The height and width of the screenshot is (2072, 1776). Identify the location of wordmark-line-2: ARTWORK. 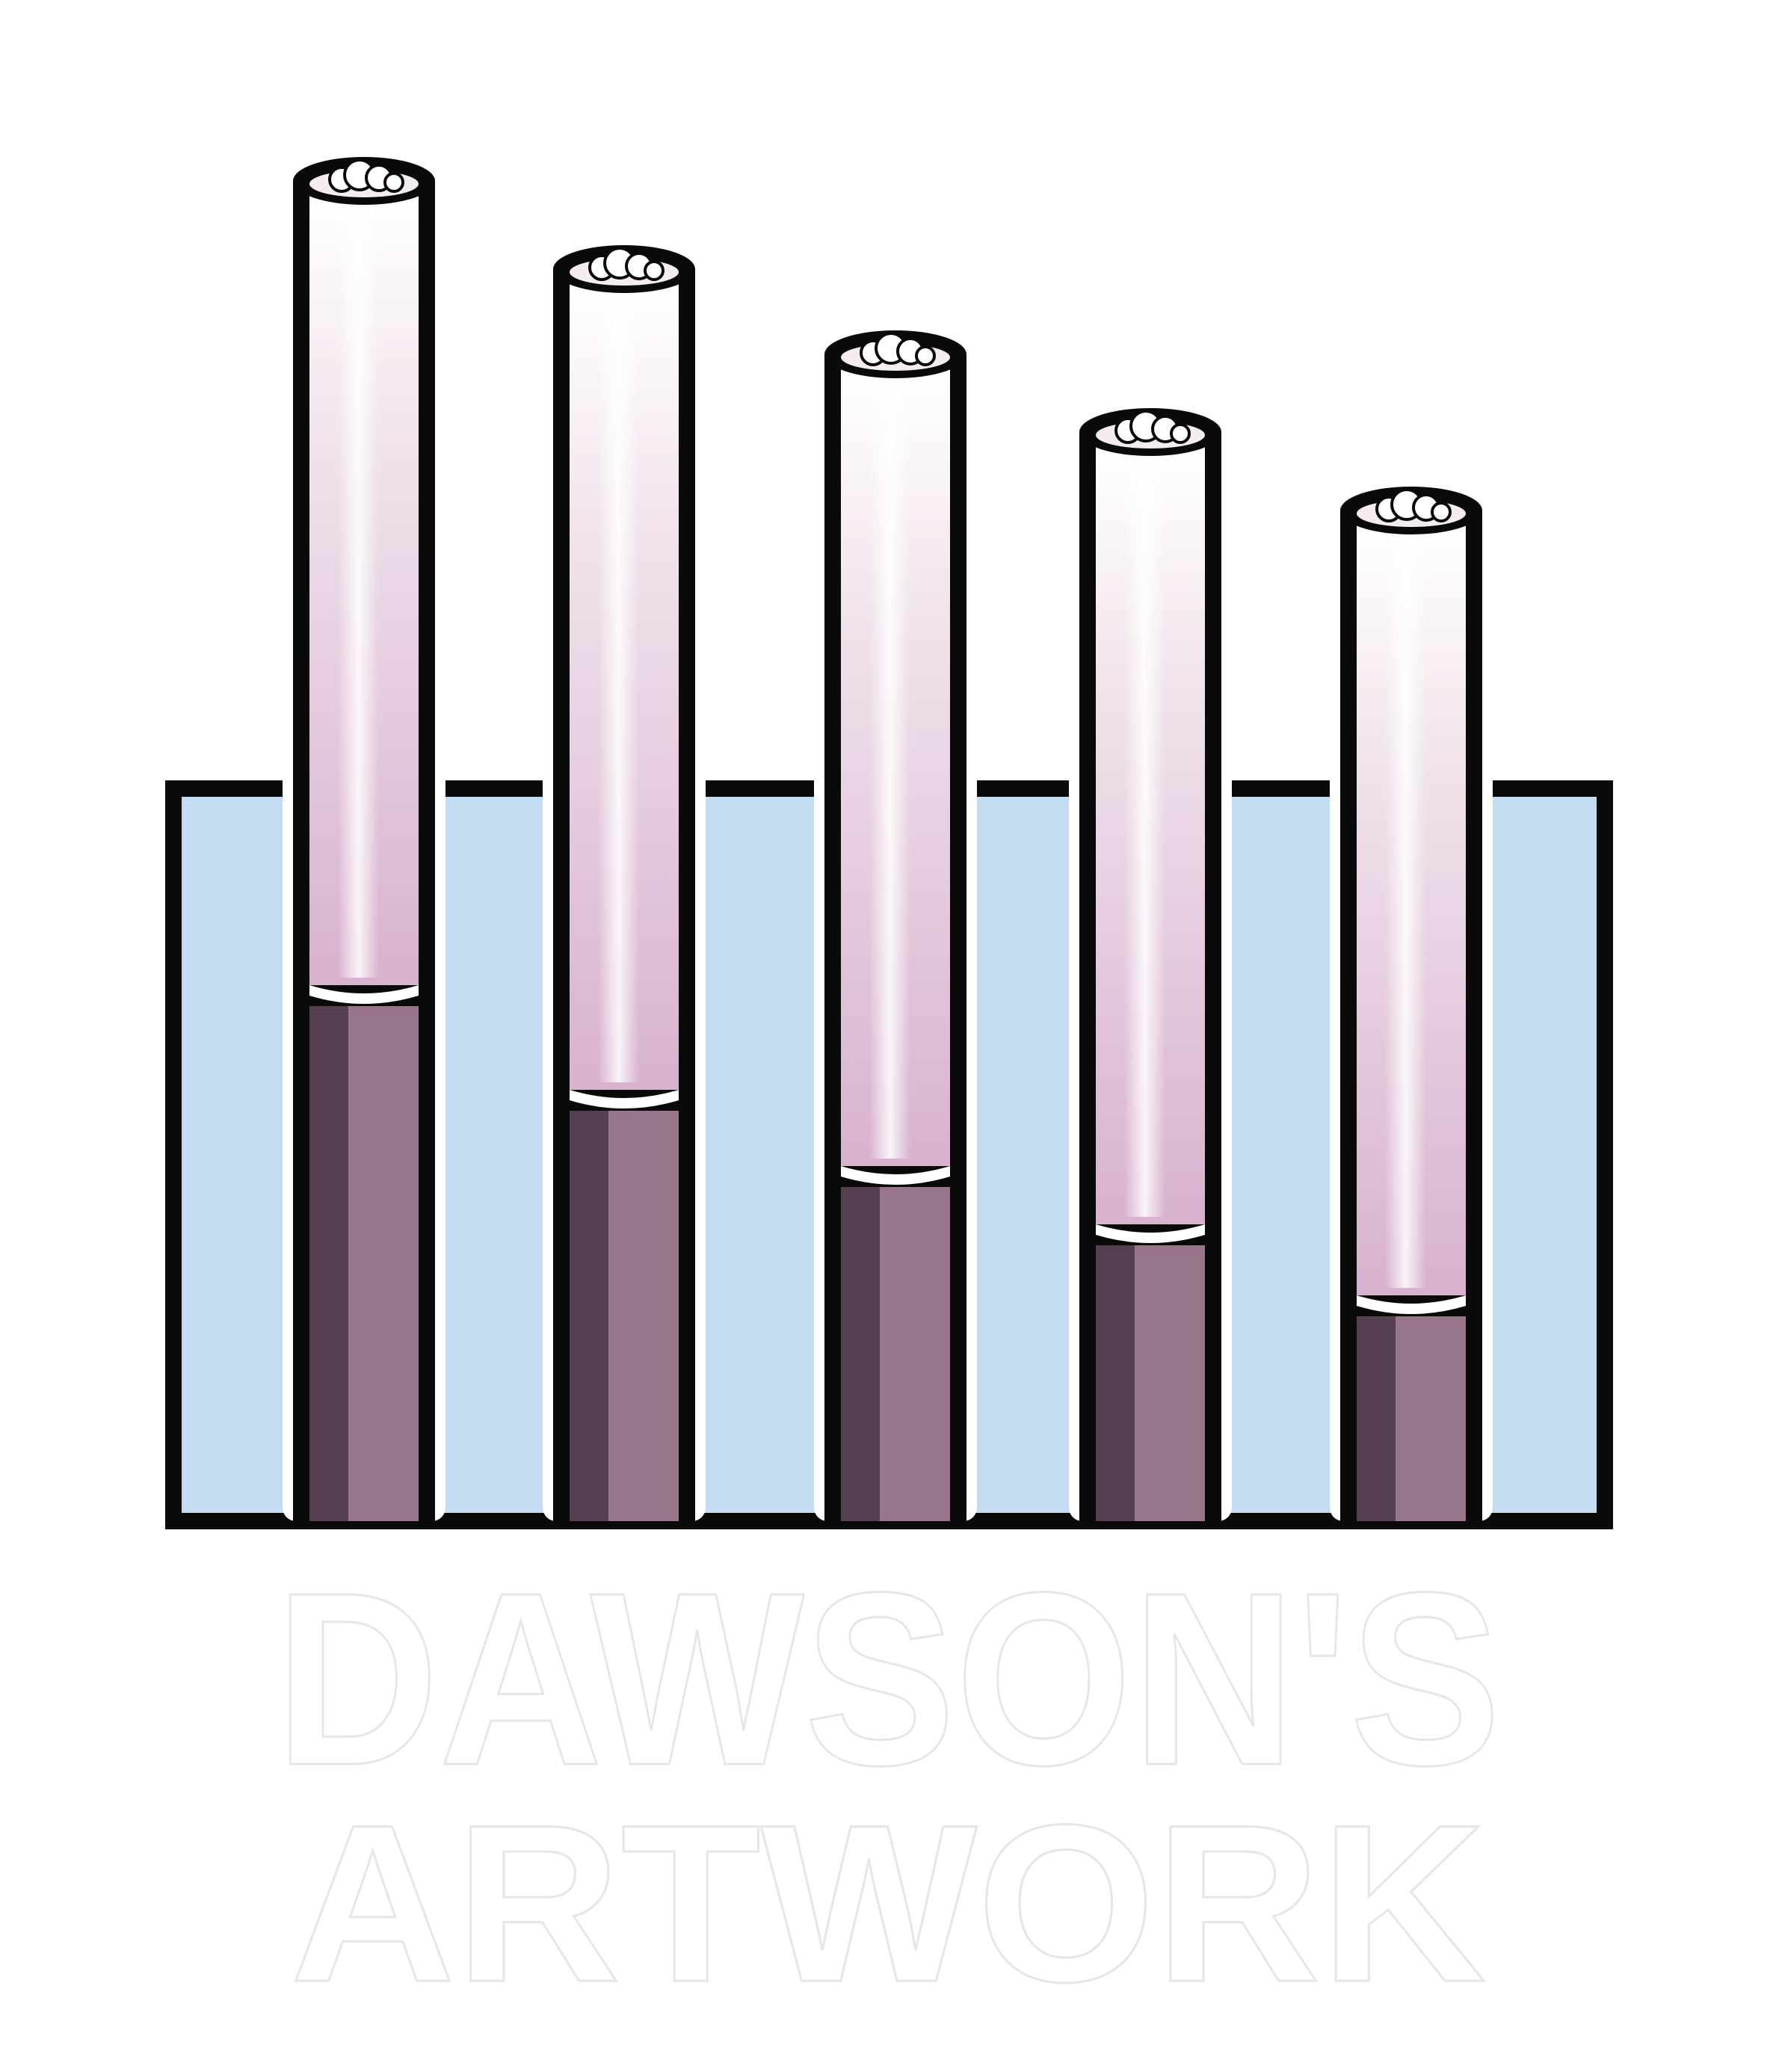
(888, 1903).